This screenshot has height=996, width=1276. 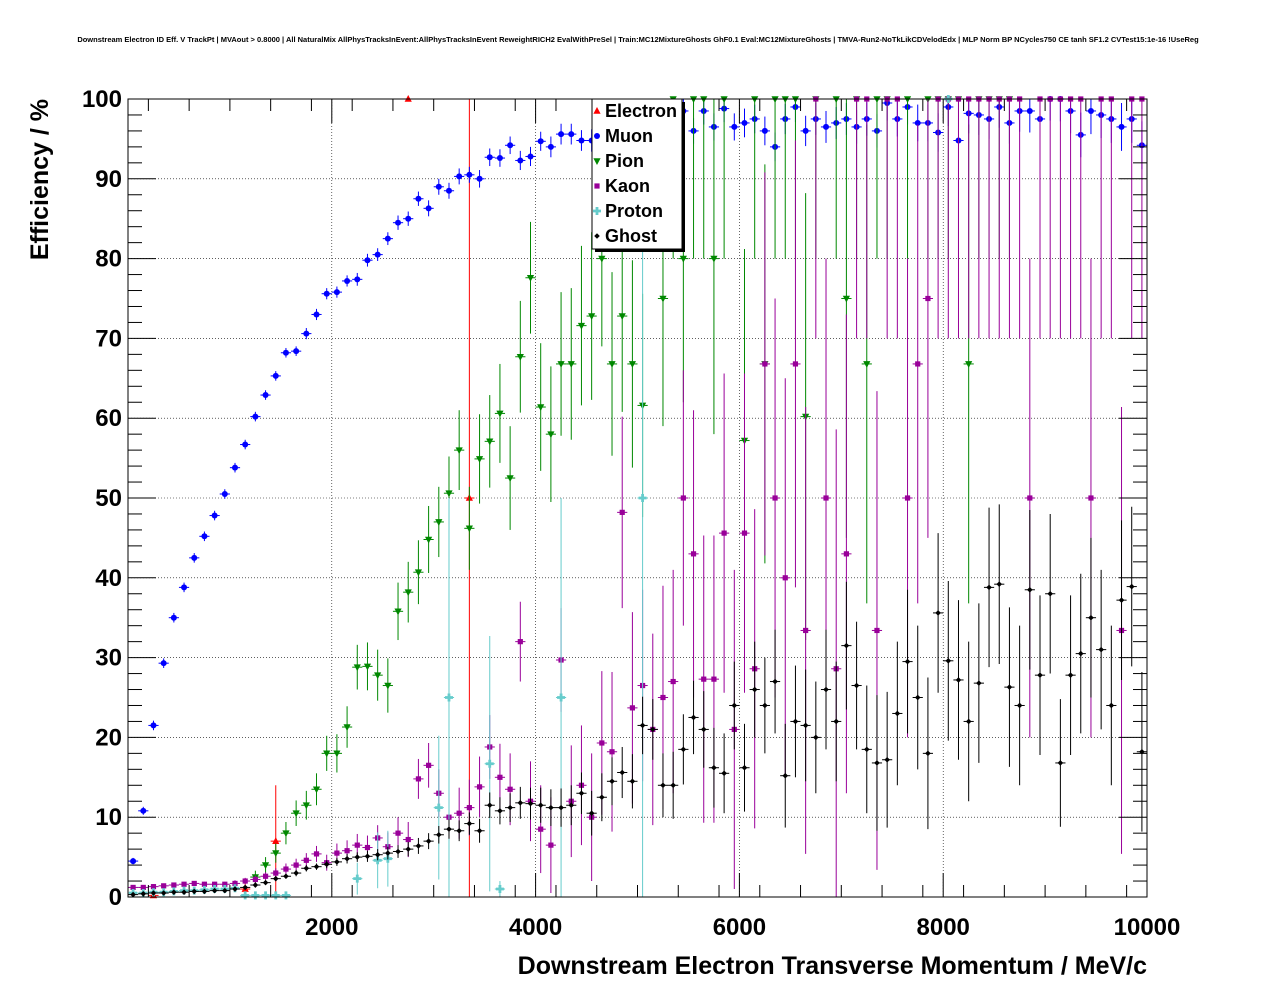 What do you see at coordinates (331, 927) in the screenshot?
I see `x-tick-label: 2000` at bounding box center [331, 927].